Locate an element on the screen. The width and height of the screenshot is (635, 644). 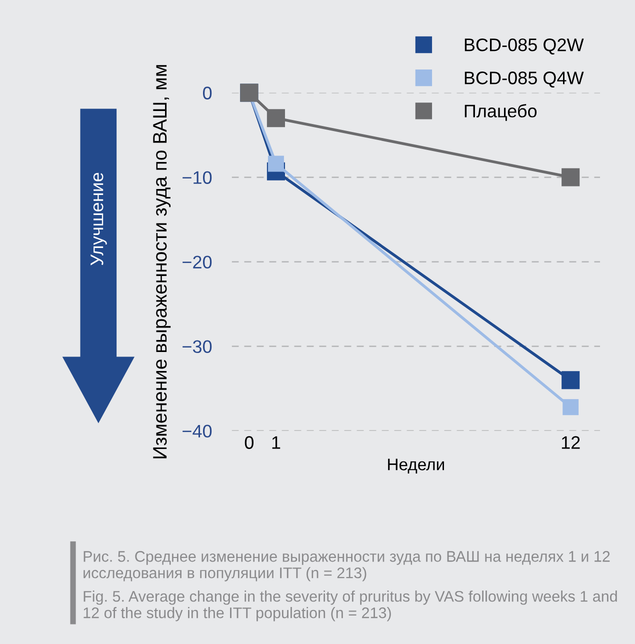
legend-label: Плацебо is located at coordinates (500, 112).